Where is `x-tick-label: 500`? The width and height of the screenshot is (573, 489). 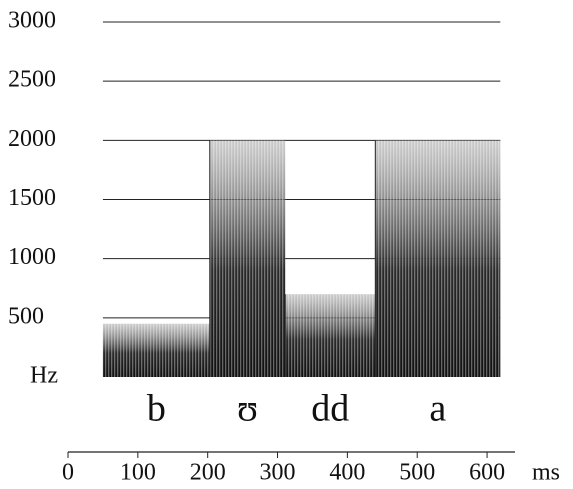 x-tick-label: 500 is located at coordinates (417, 473).